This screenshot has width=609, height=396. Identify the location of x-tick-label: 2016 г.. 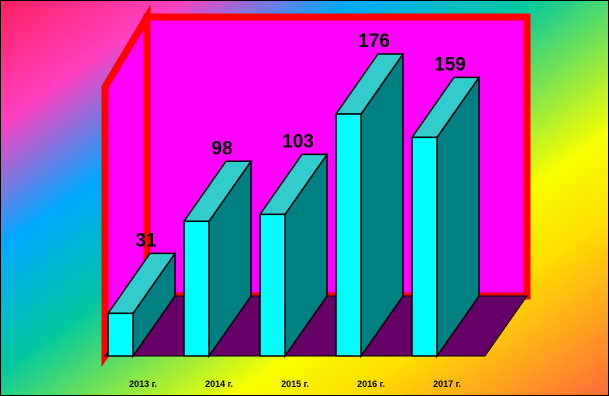
(371, 384).